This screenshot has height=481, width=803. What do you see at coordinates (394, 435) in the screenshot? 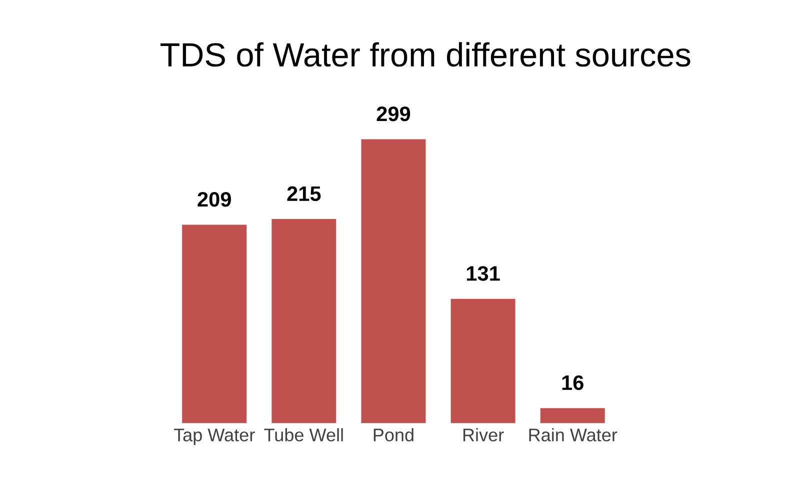
I see `x-tick-label: Pond` at bounding box center [394, 435].